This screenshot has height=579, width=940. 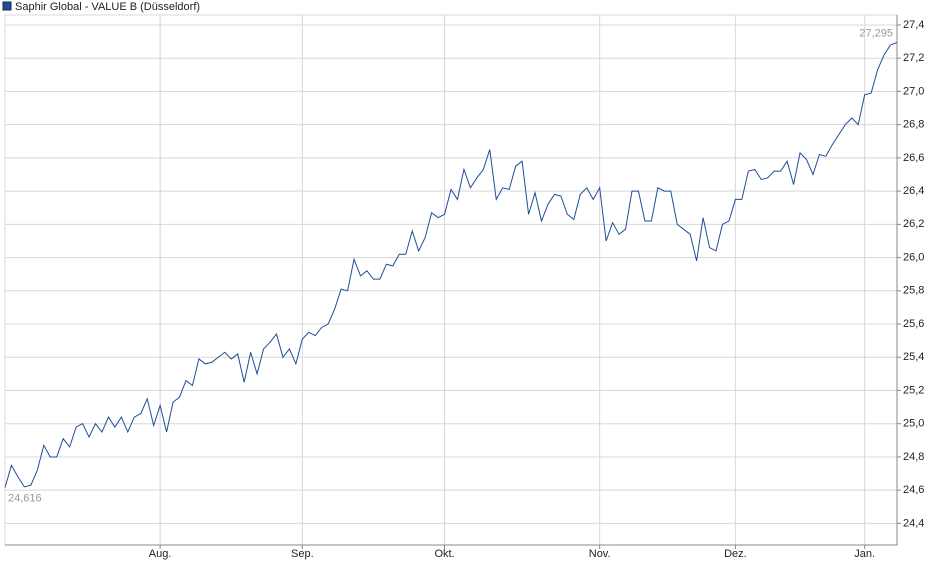 What do you see at coordinates (913, 324) in the screenshot?
I see `y-tick-label: 25,6` at bounding box center [913, 324].